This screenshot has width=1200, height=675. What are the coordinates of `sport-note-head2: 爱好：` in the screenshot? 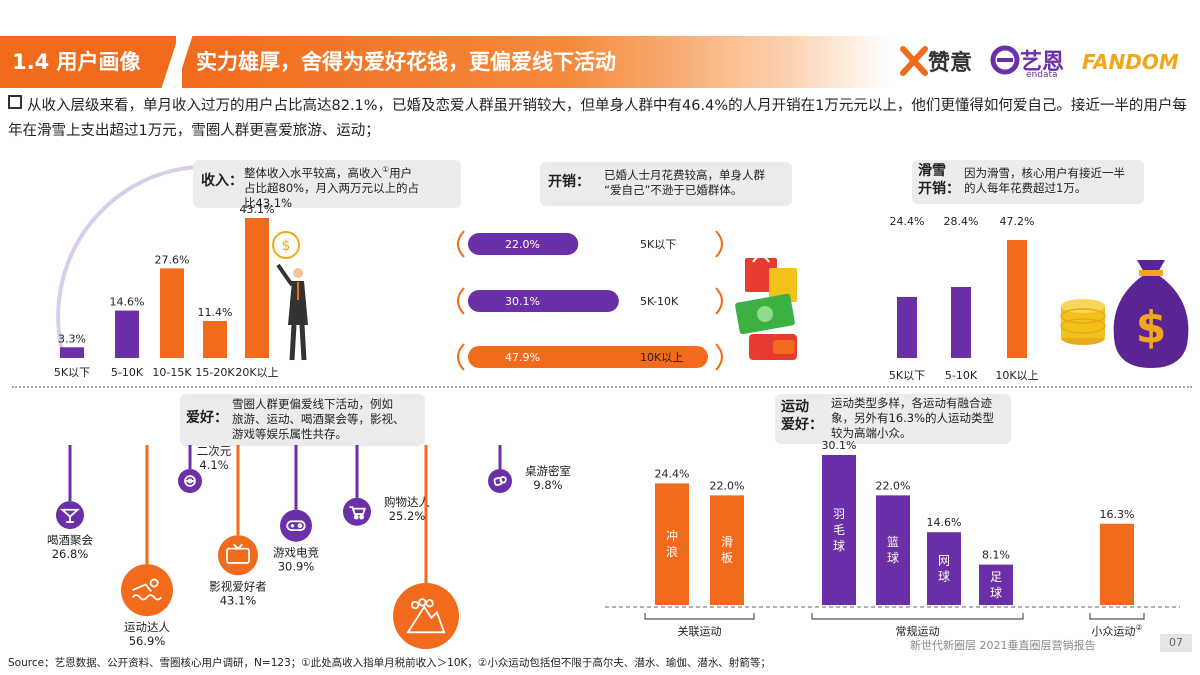 It's located at (802, 425).